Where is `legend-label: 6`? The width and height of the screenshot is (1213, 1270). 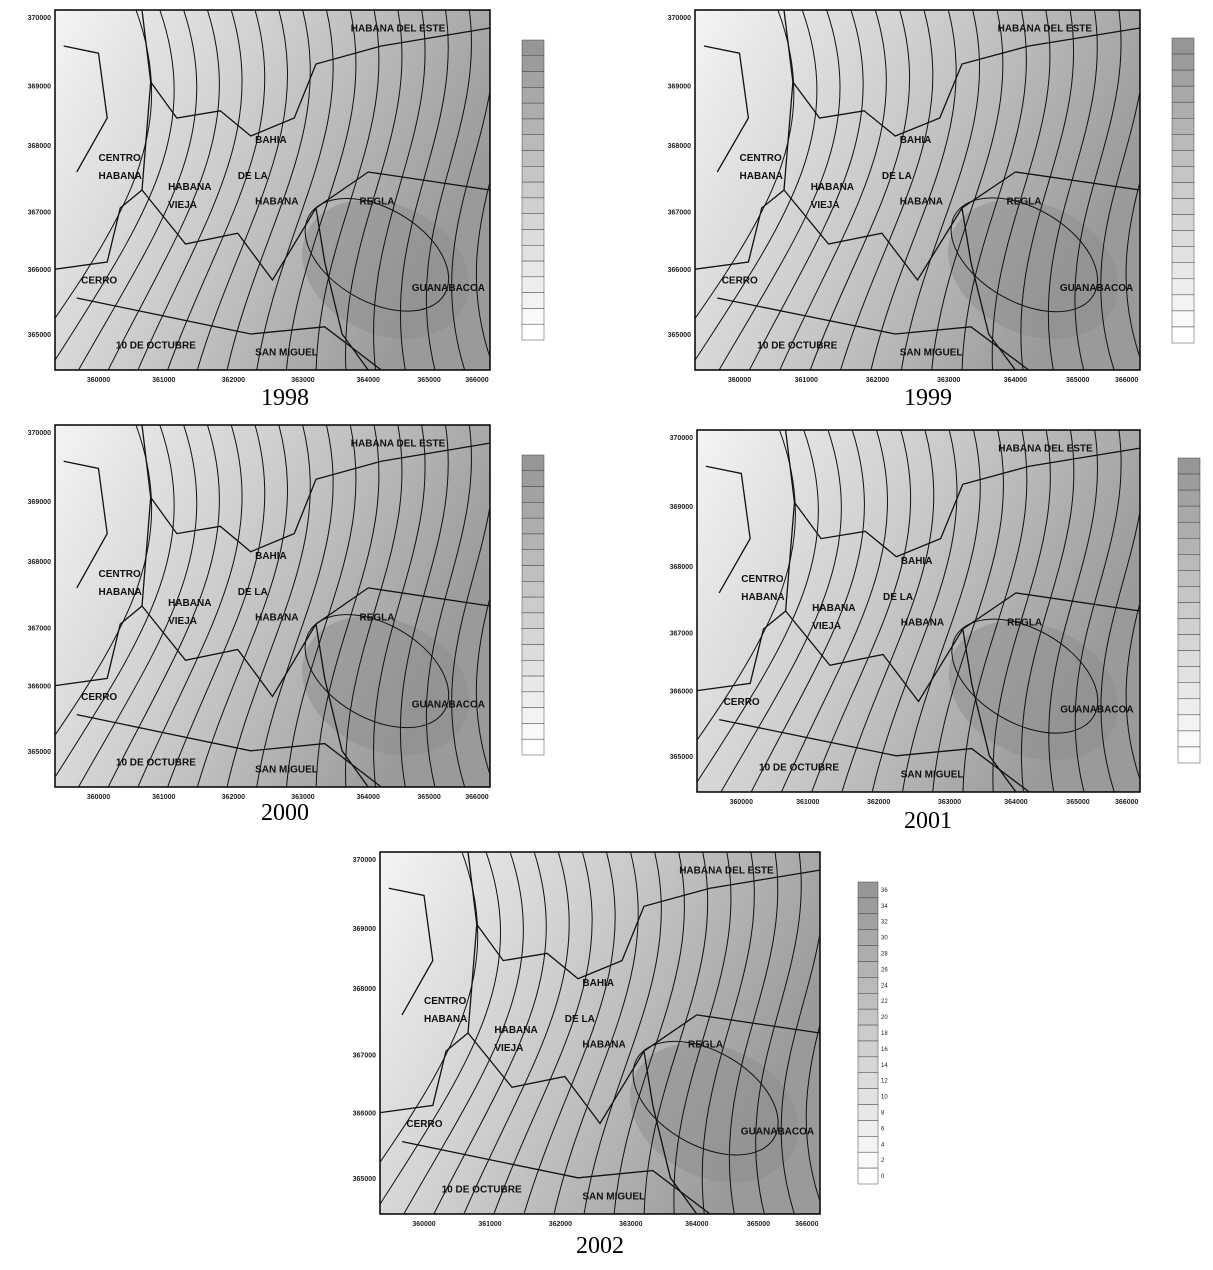 legend-label: 6 is located at coordinates (883, 1129).